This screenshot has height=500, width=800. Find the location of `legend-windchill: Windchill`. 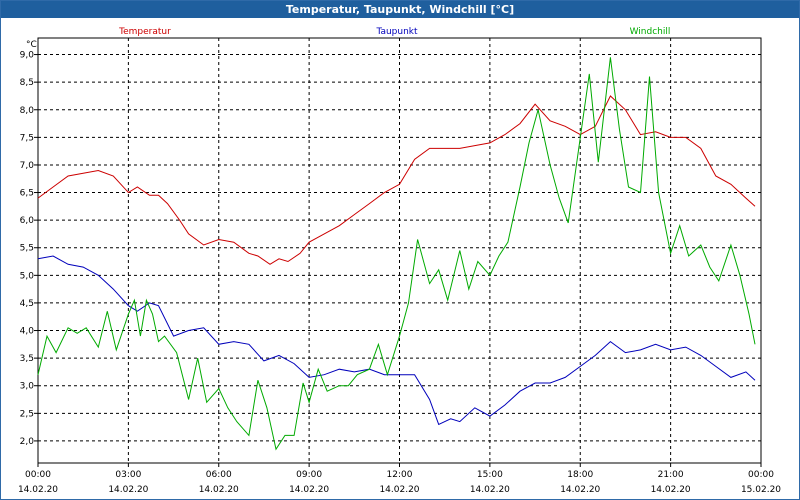

legend-windchill: Windchill is located at coordinates (650, 32).